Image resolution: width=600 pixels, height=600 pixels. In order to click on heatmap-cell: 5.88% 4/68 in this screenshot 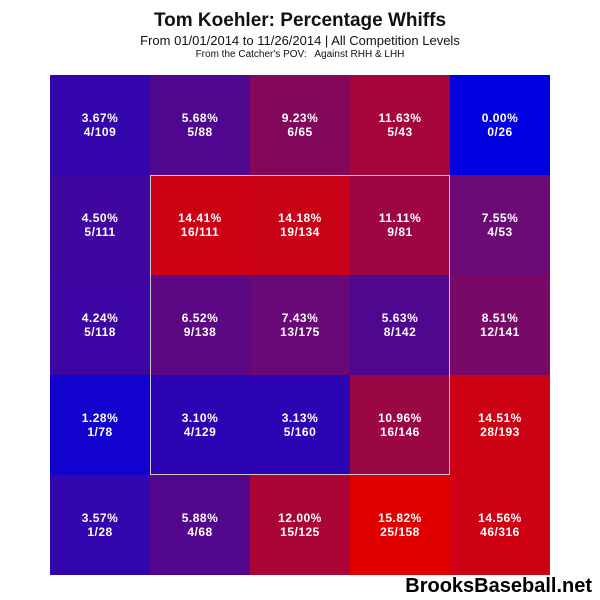, I will do `click(200, 525)`.